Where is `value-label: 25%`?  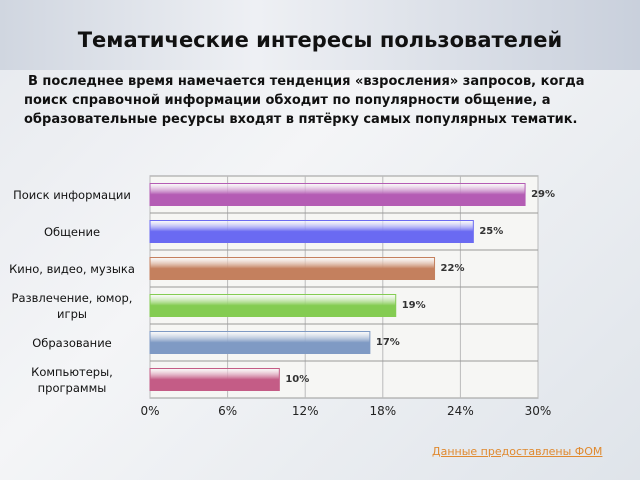 value-label: 25% is located at coordinates (491, 231).